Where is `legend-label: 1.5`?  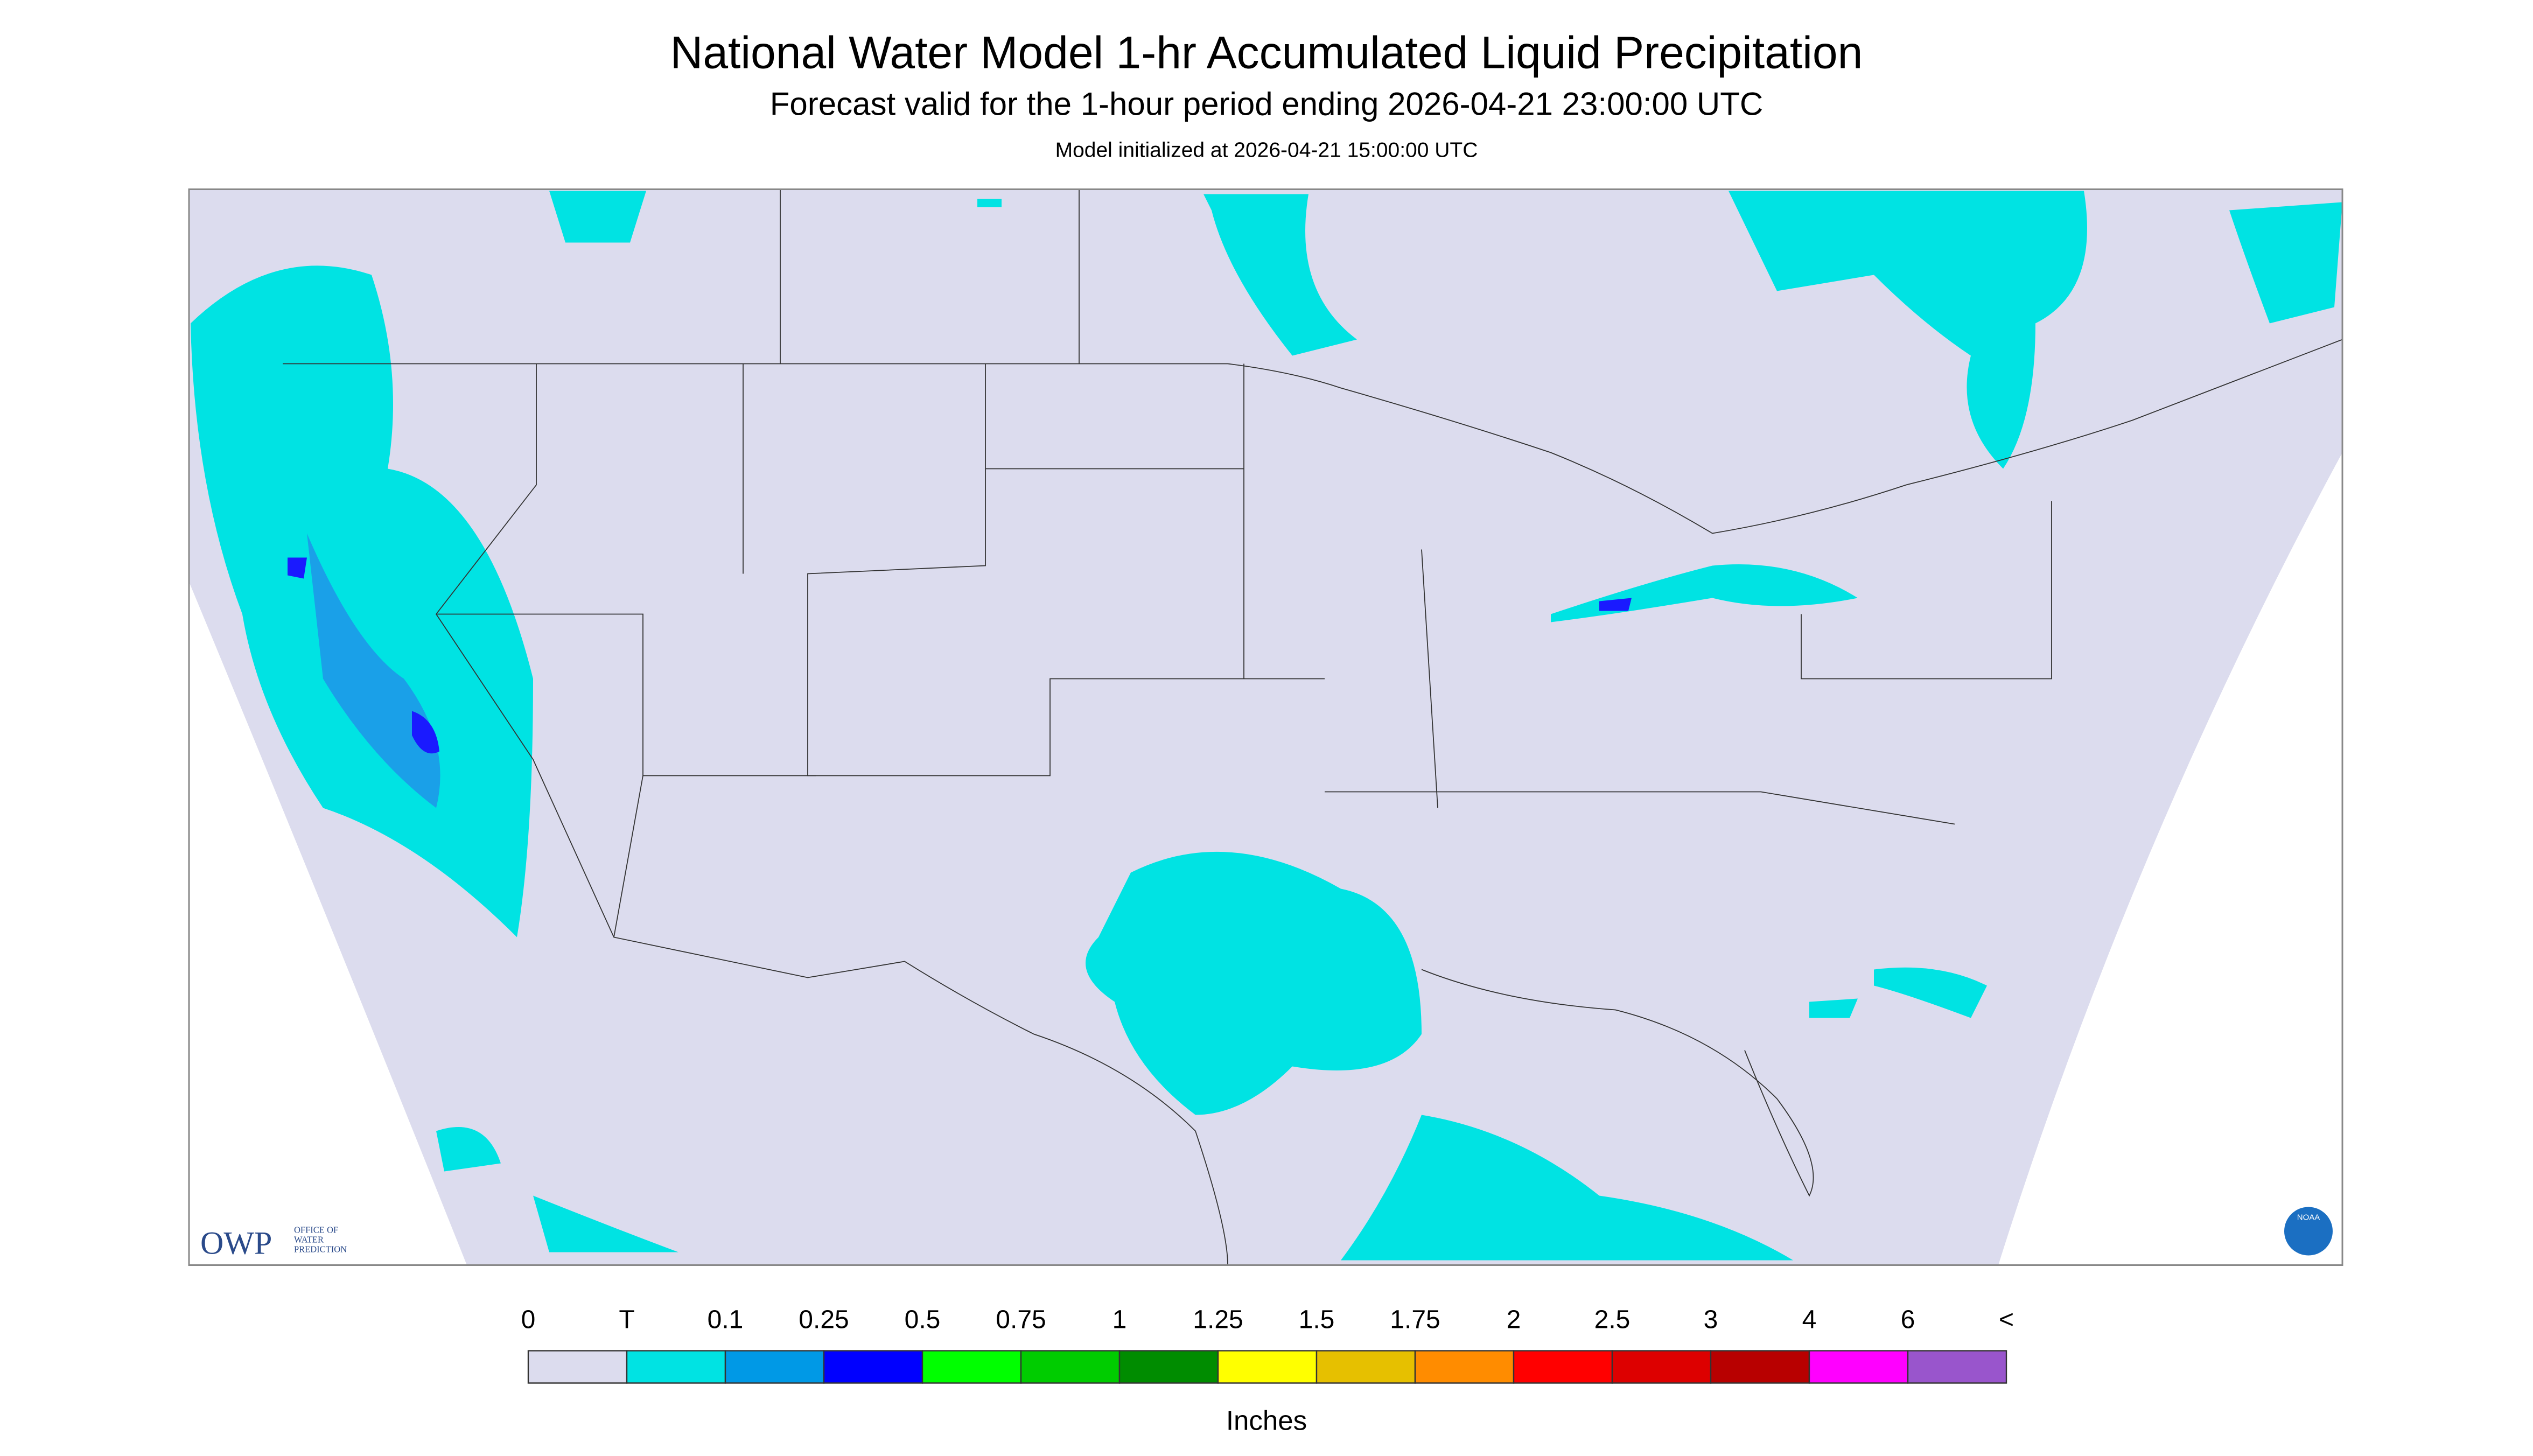 legend-label: 1.5 is located at coordinates (1317, 1320).